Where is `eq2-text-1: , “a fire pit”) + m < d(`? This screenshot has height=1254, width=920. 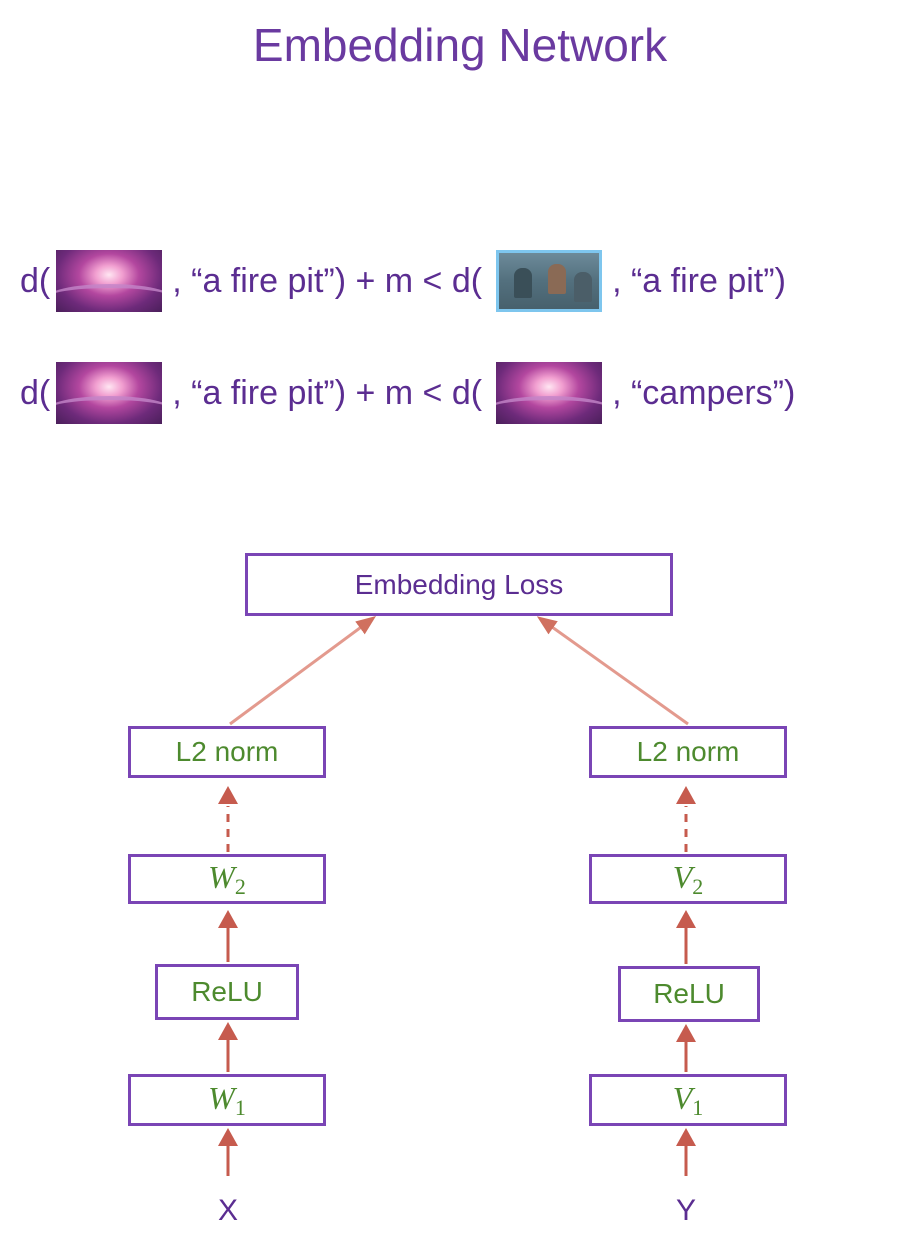 eq2-text-1: , “a fire pit”) + m < d( is located at coordinates (327, 392).